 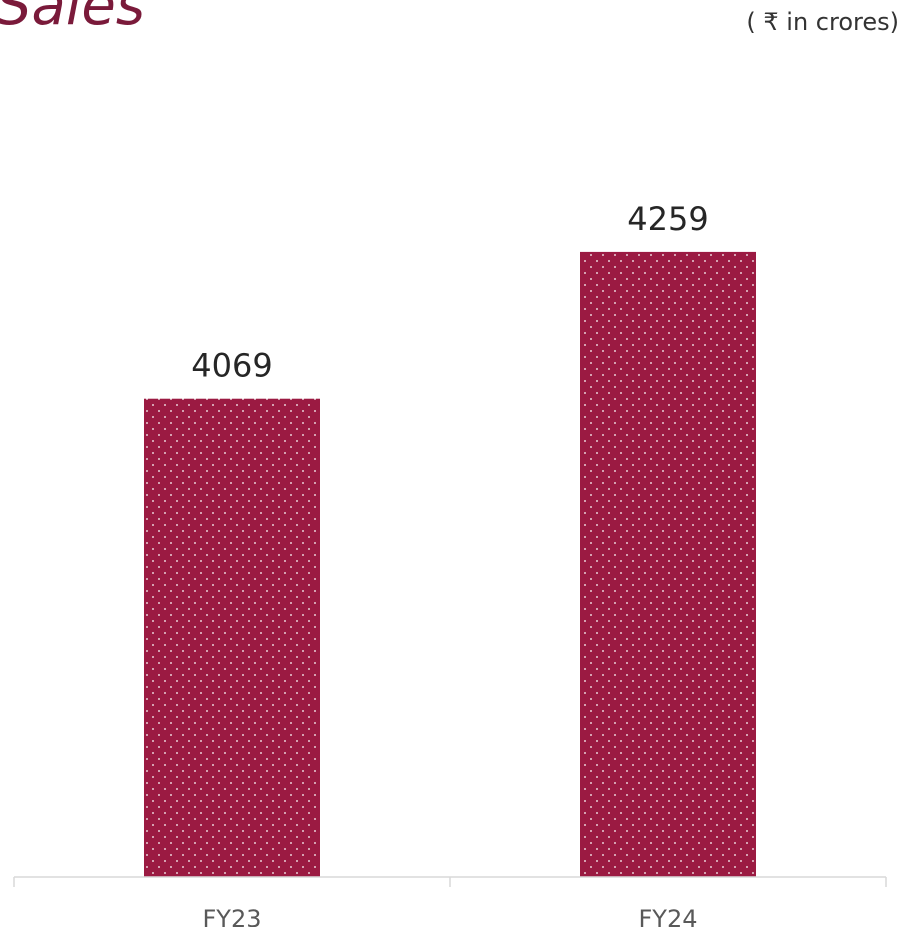 What do you see at coordinates (450, 882) in the screenshot?
I see `axis-ticks` at bounding box center [450, 882].